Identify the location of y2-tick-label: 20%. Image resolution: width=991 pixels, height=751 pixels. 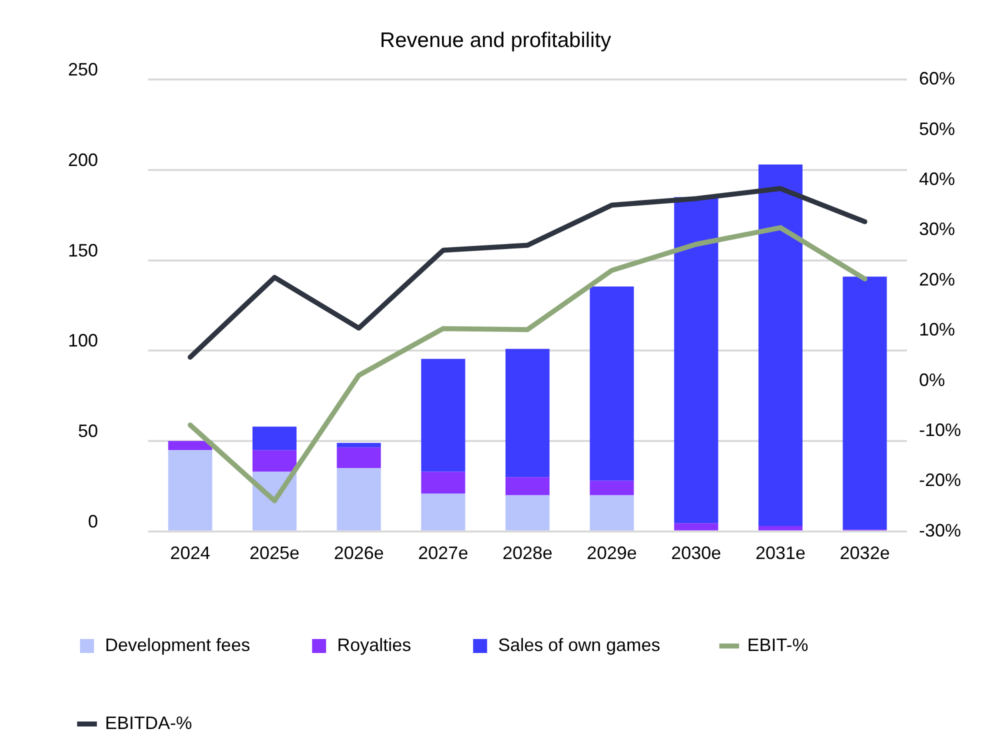
(937, 279).